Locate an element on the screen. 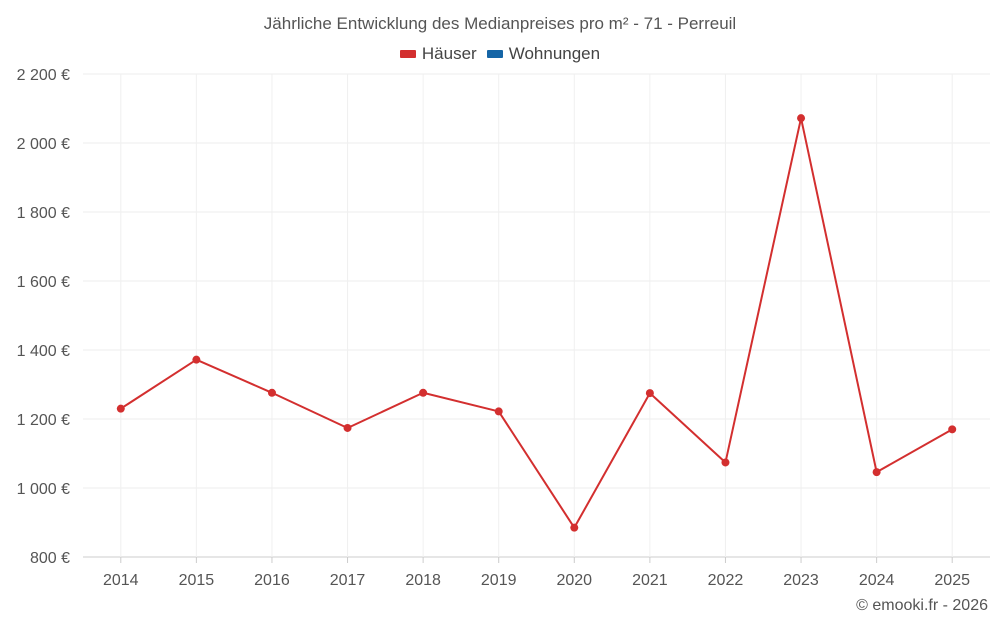 Image resolution: width=1000 pixels, height=625 pixels. y-tick-label: 1 400 € is located at coordinates (43, 351).